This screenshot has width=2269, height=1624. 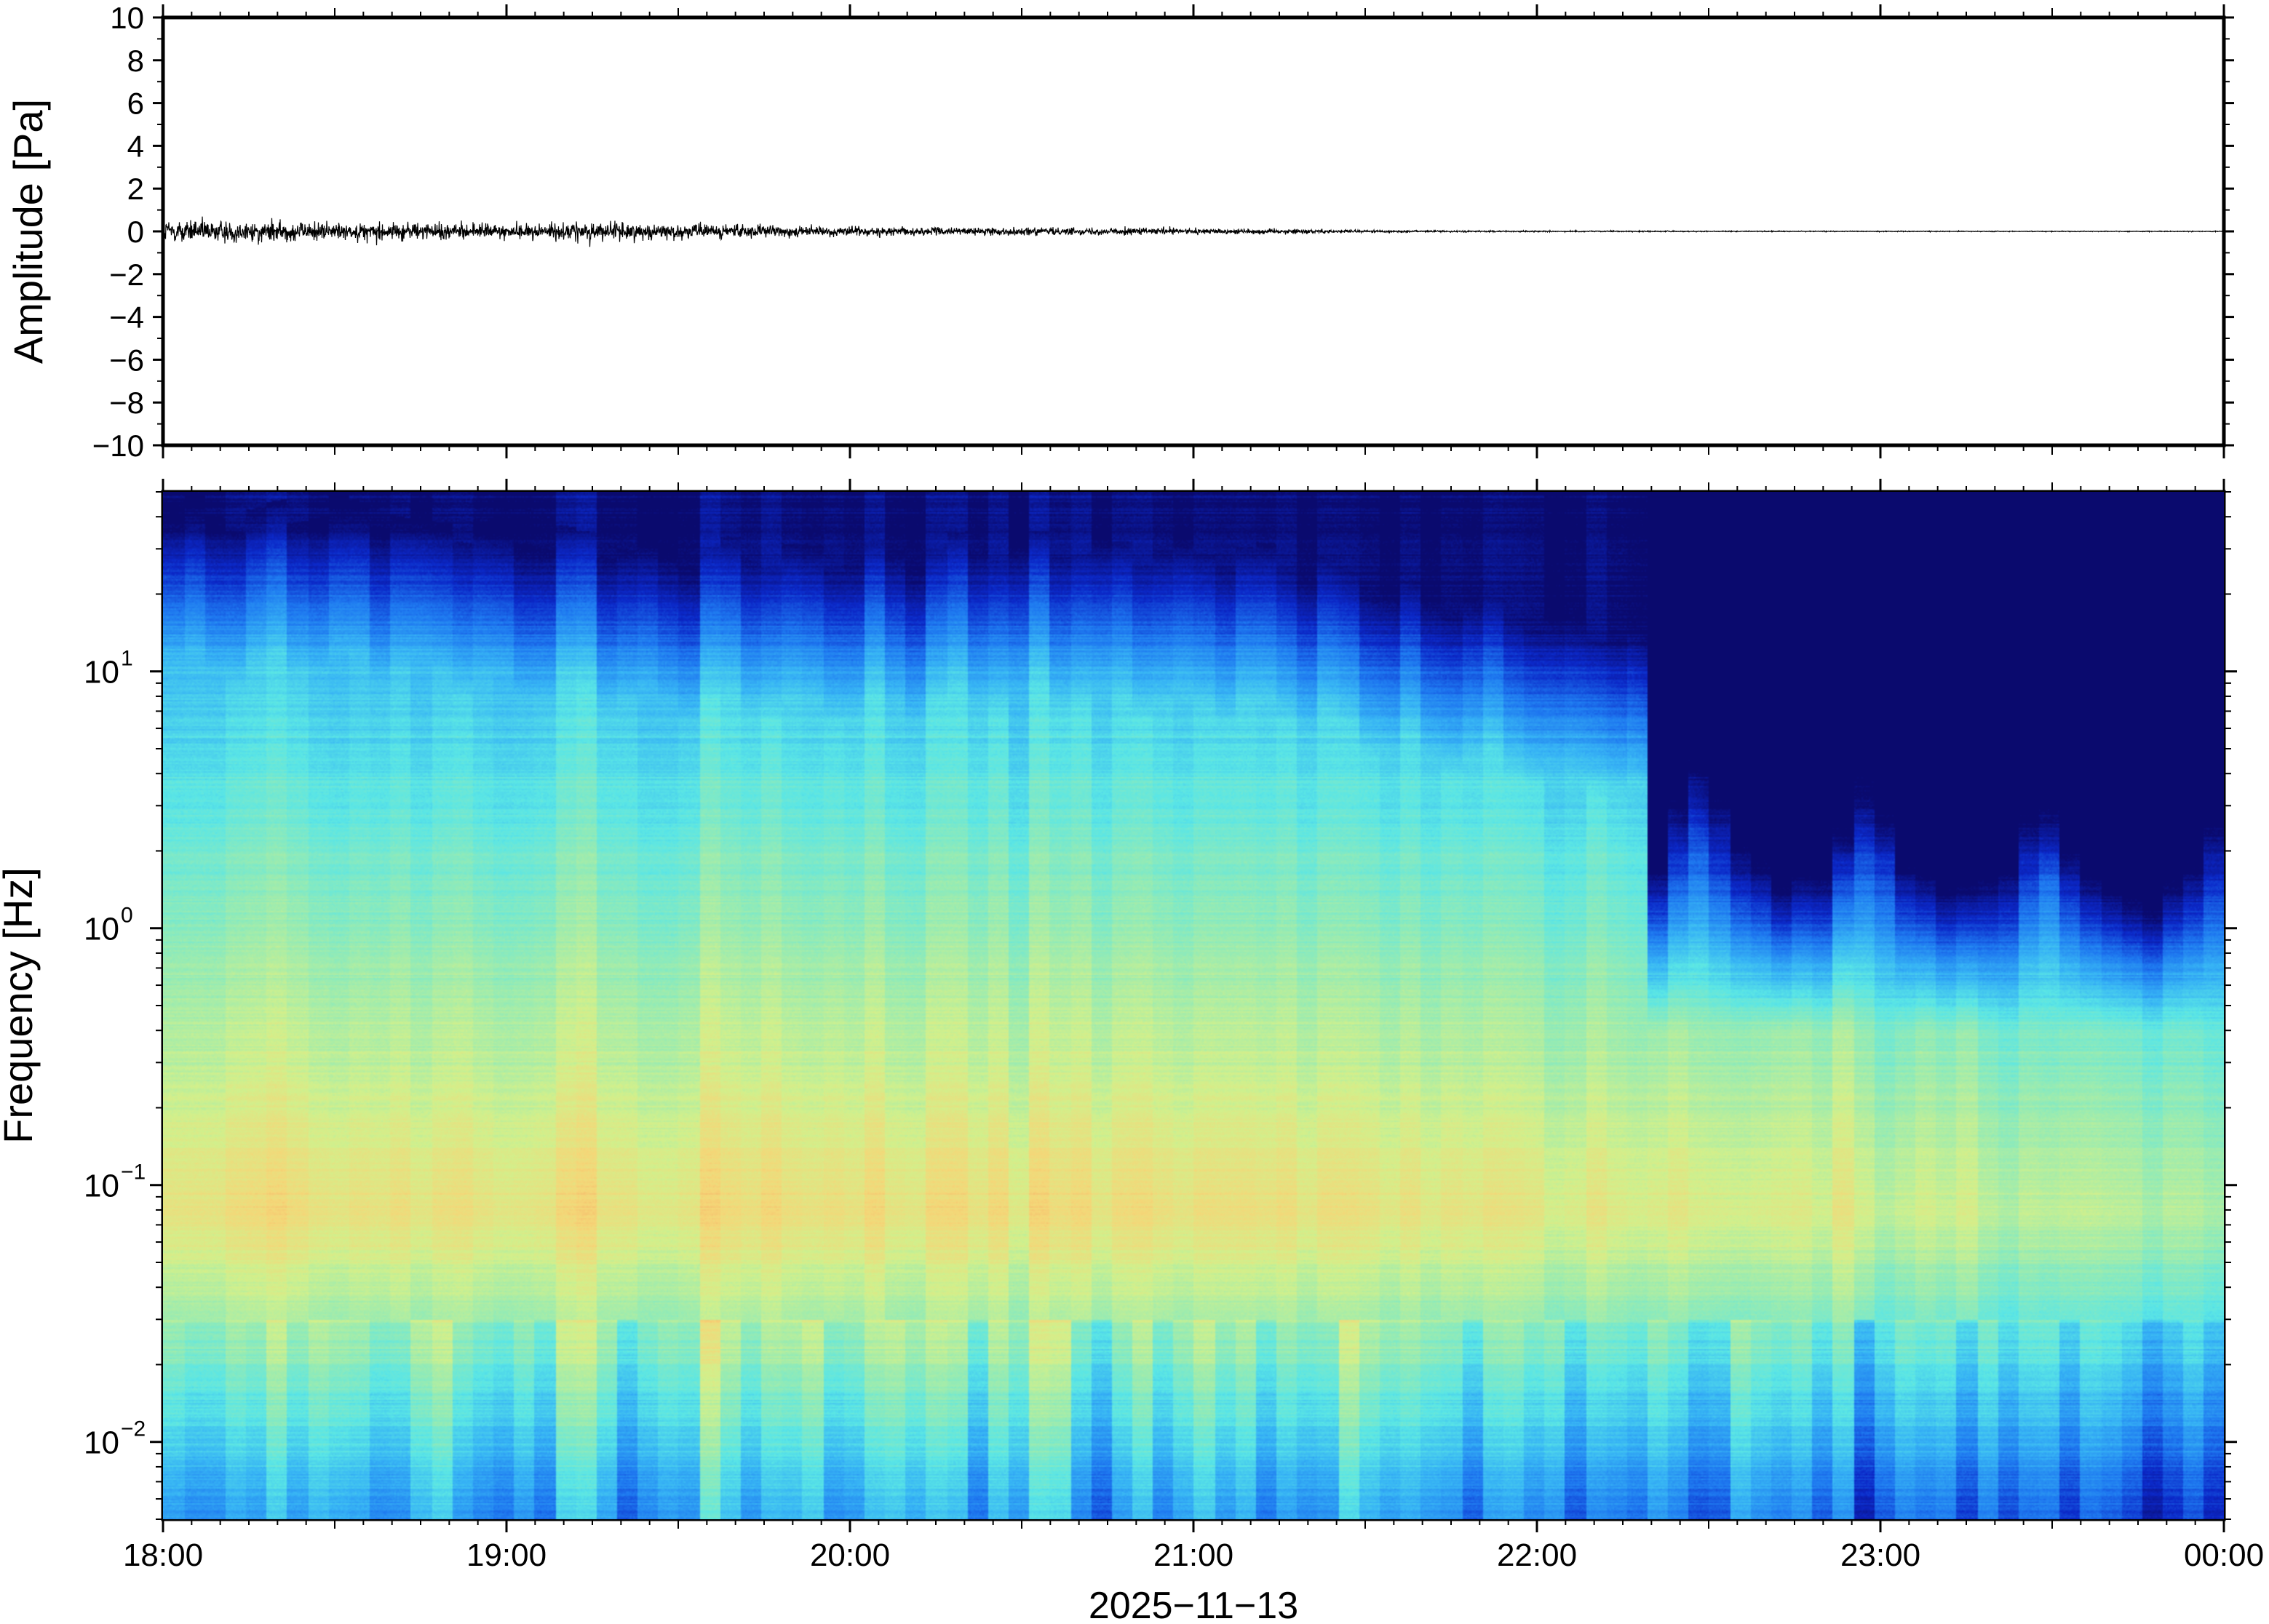 What do you see at coordinates (126, 360) in the screenshot?
I see `waveform-y-tick-label: −6` at bounding box center [126, 360].